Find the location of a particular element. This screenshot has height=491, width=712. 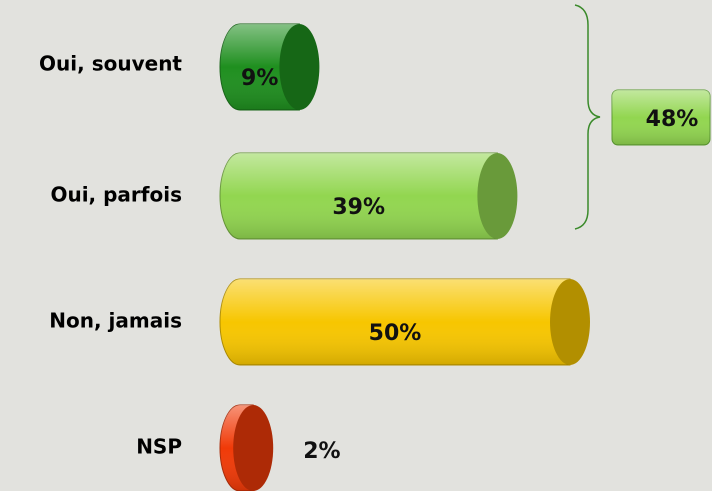

annotation-text: 48% is located at coordinates (672, 119).